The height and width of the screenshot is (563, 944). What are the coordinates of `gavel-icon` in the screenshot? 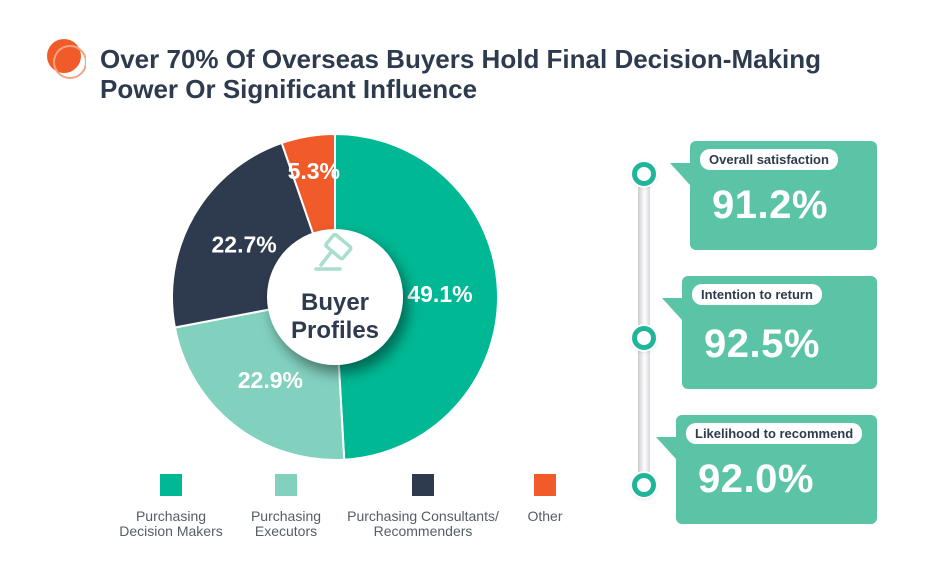 It's located at (333, 251).